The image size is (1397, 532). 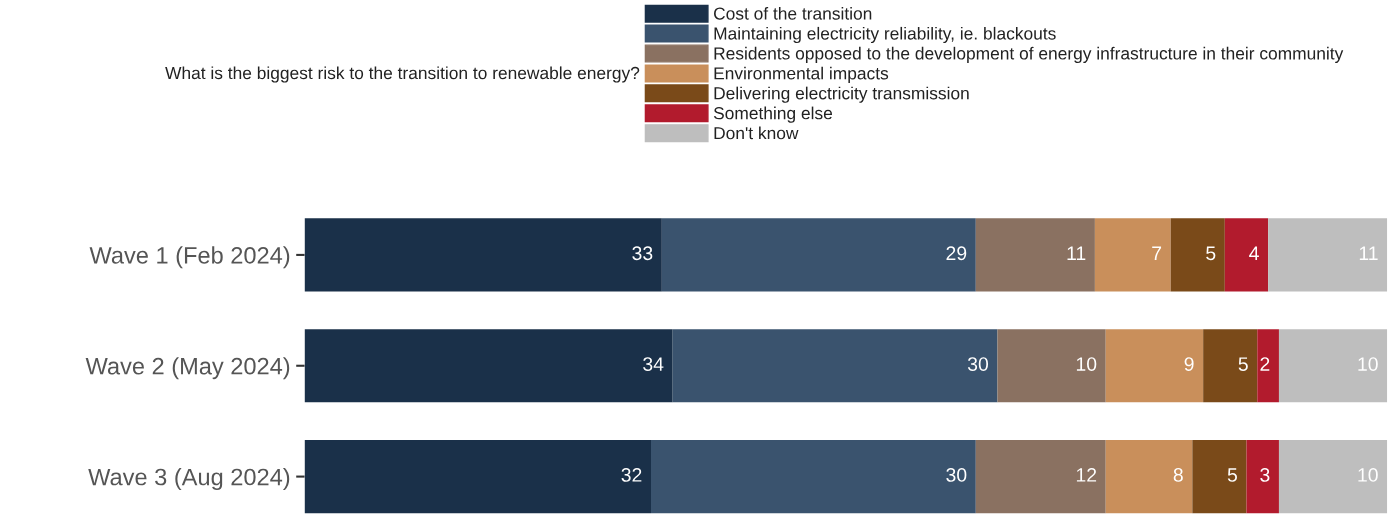 What do you see at coordinates (1265, 364) in the screenshot?
I see `data-label: 2` at bounding box center [1265, 364].